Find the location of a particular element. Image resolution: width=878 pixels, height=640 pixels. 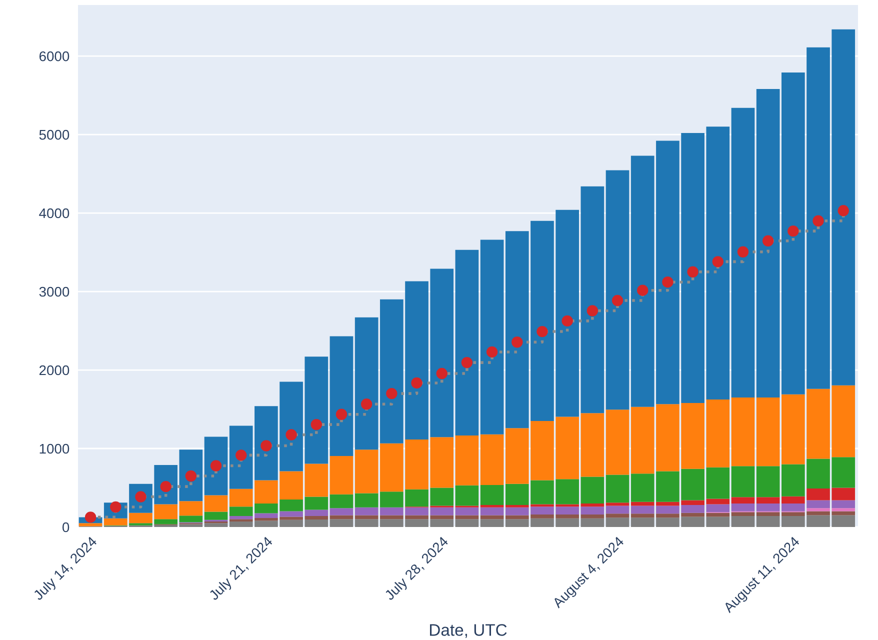

y-tick-label: 6000 is located at coordinates (54, 56).